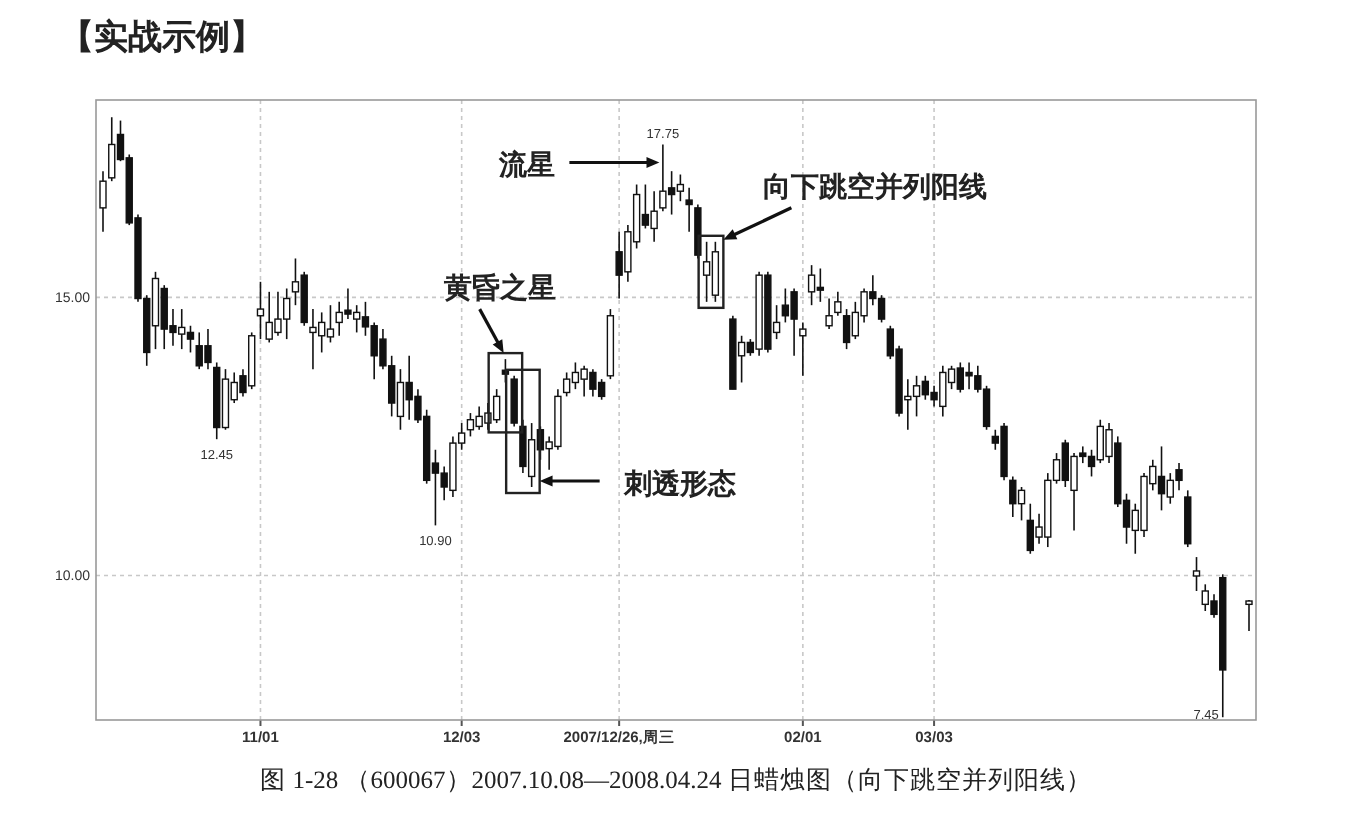  I want to click on annotation: 流星, so click(526, 165).